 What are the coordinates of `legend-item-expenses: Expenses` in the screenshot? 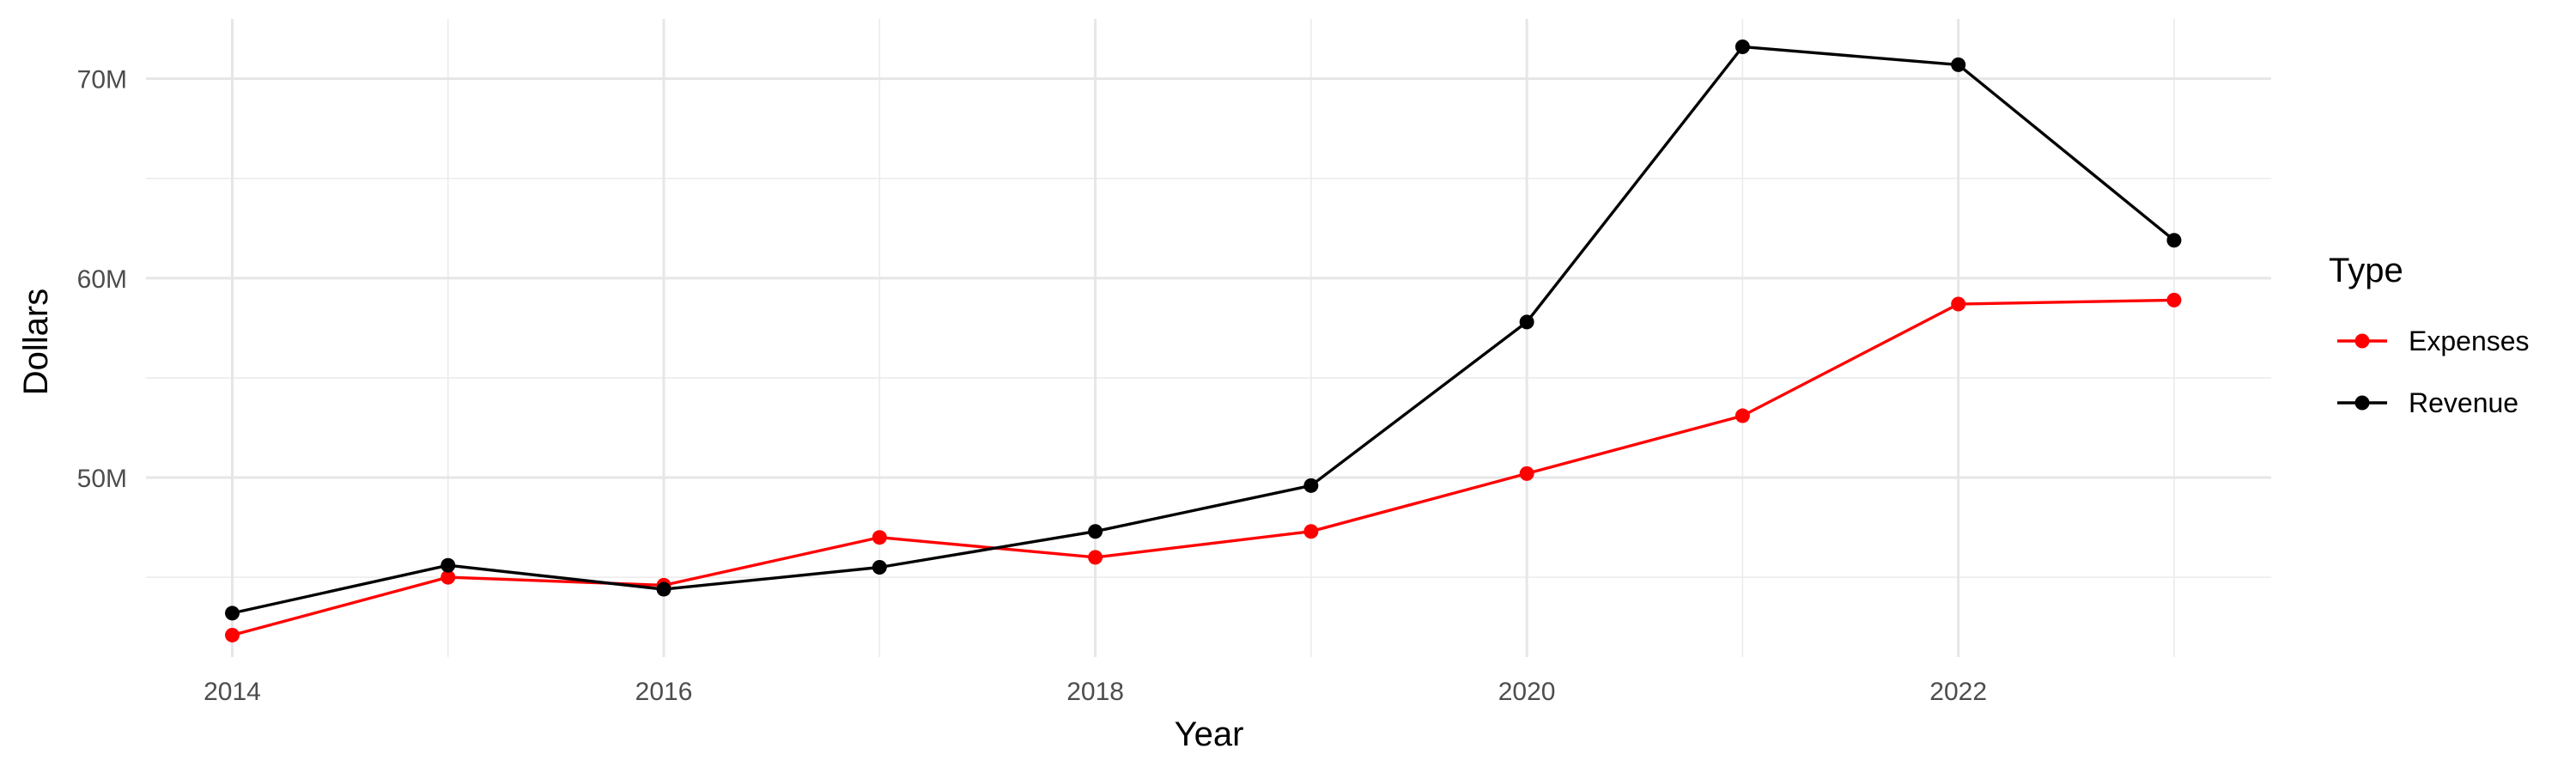 It's located at (2434, 341).